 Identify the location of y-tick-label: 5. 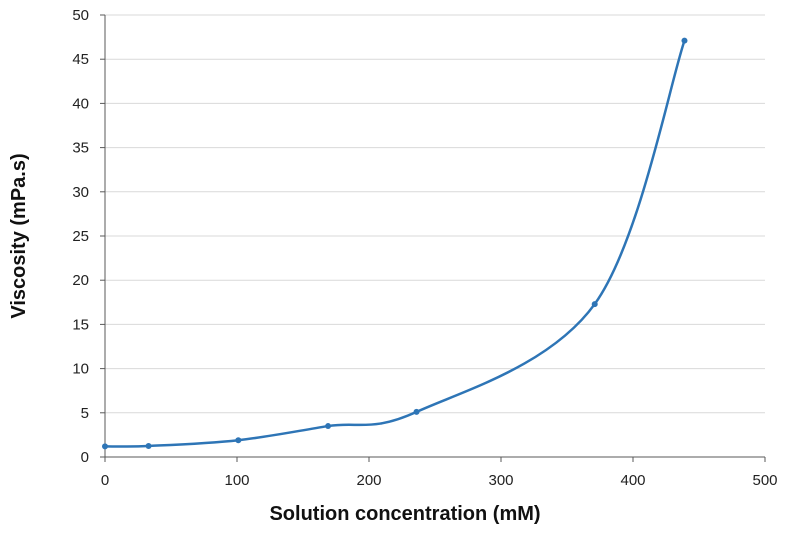
(85, 413).